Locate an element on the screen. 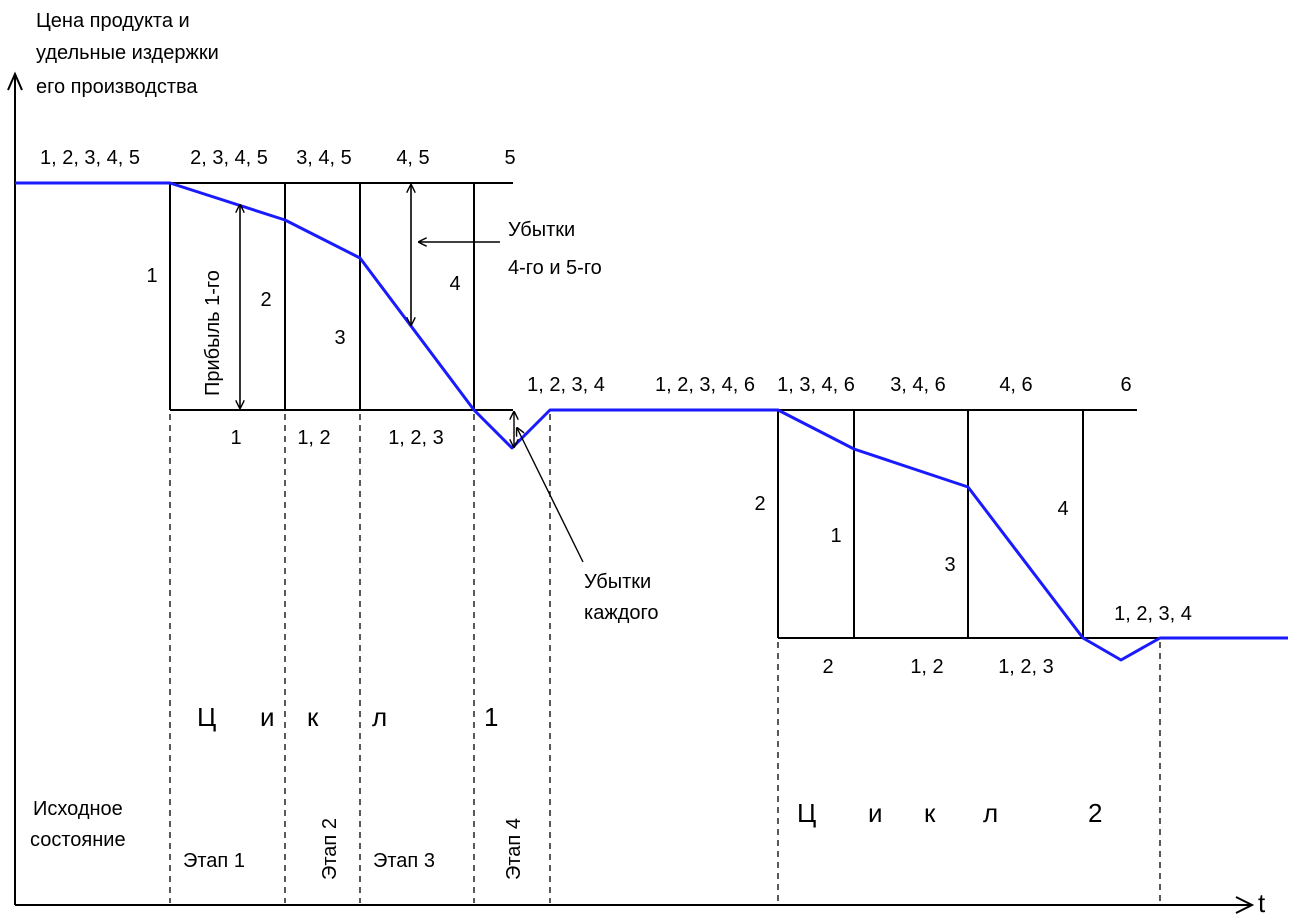 The height and width of the screenshot is (920, 1291). cycle-1-title-letter: Ц is located at coordinates (206, 717).